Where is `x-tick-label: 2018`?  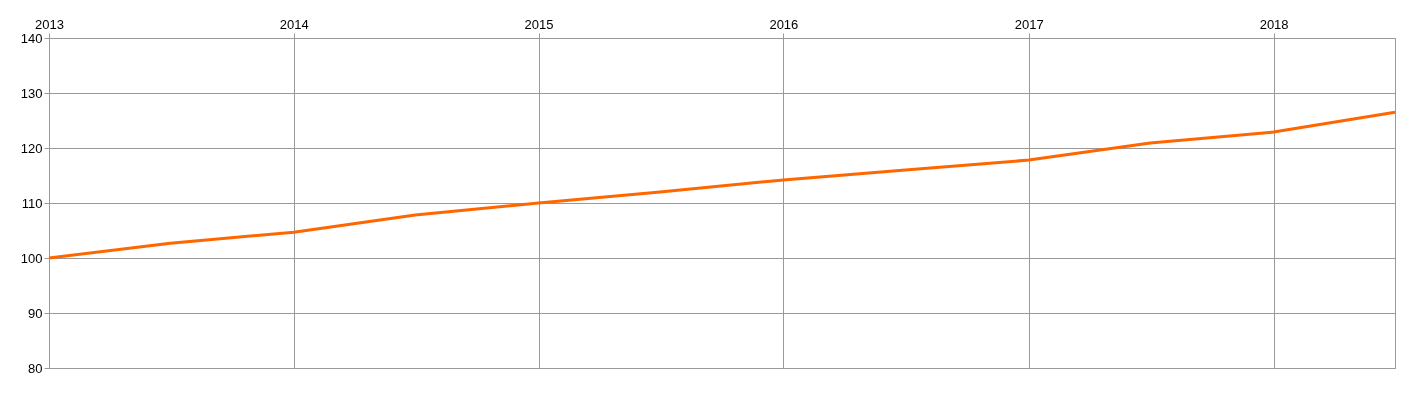
x-tick-label: 2018 is located at coordinates (1274, 24).